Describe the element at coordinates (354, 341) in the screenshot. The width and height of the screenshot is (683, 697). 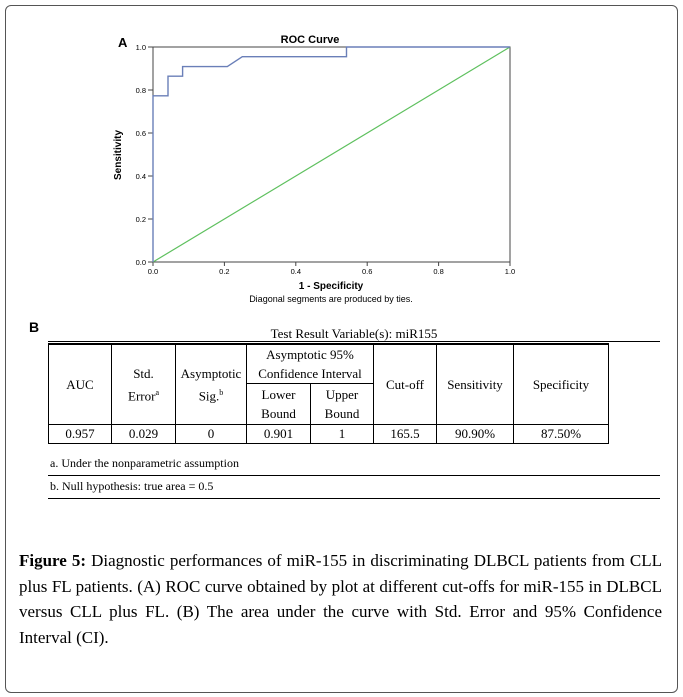
I see `table-title-divider` at that location.